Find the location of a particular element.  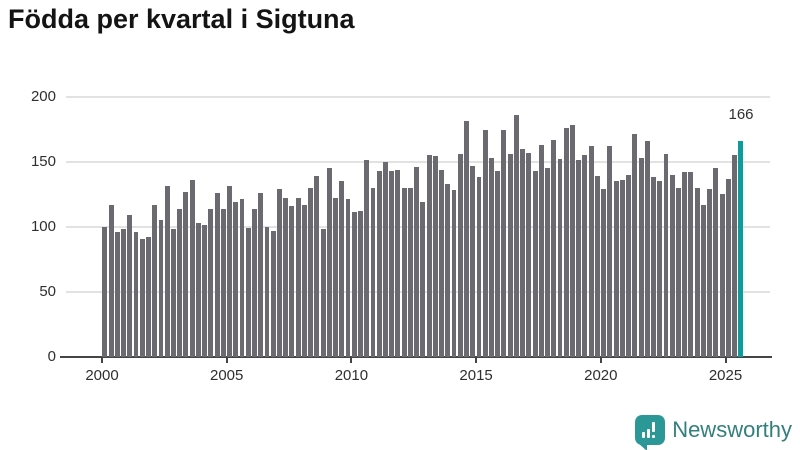

bar-2009Q4 is located at coordinates (348, 278).